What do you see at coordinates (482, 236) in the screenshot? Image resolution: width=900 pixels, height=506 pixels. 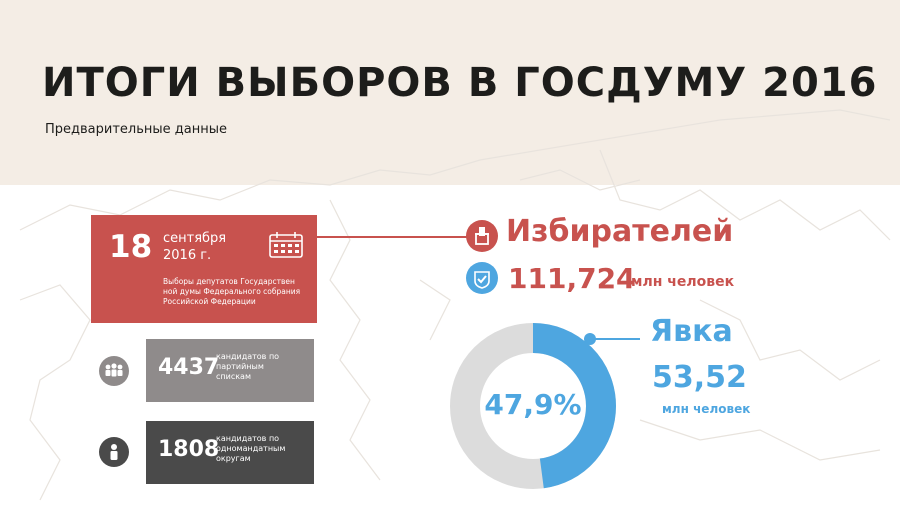 I see `ballot-box-icon` at bounding box center [482, 236].